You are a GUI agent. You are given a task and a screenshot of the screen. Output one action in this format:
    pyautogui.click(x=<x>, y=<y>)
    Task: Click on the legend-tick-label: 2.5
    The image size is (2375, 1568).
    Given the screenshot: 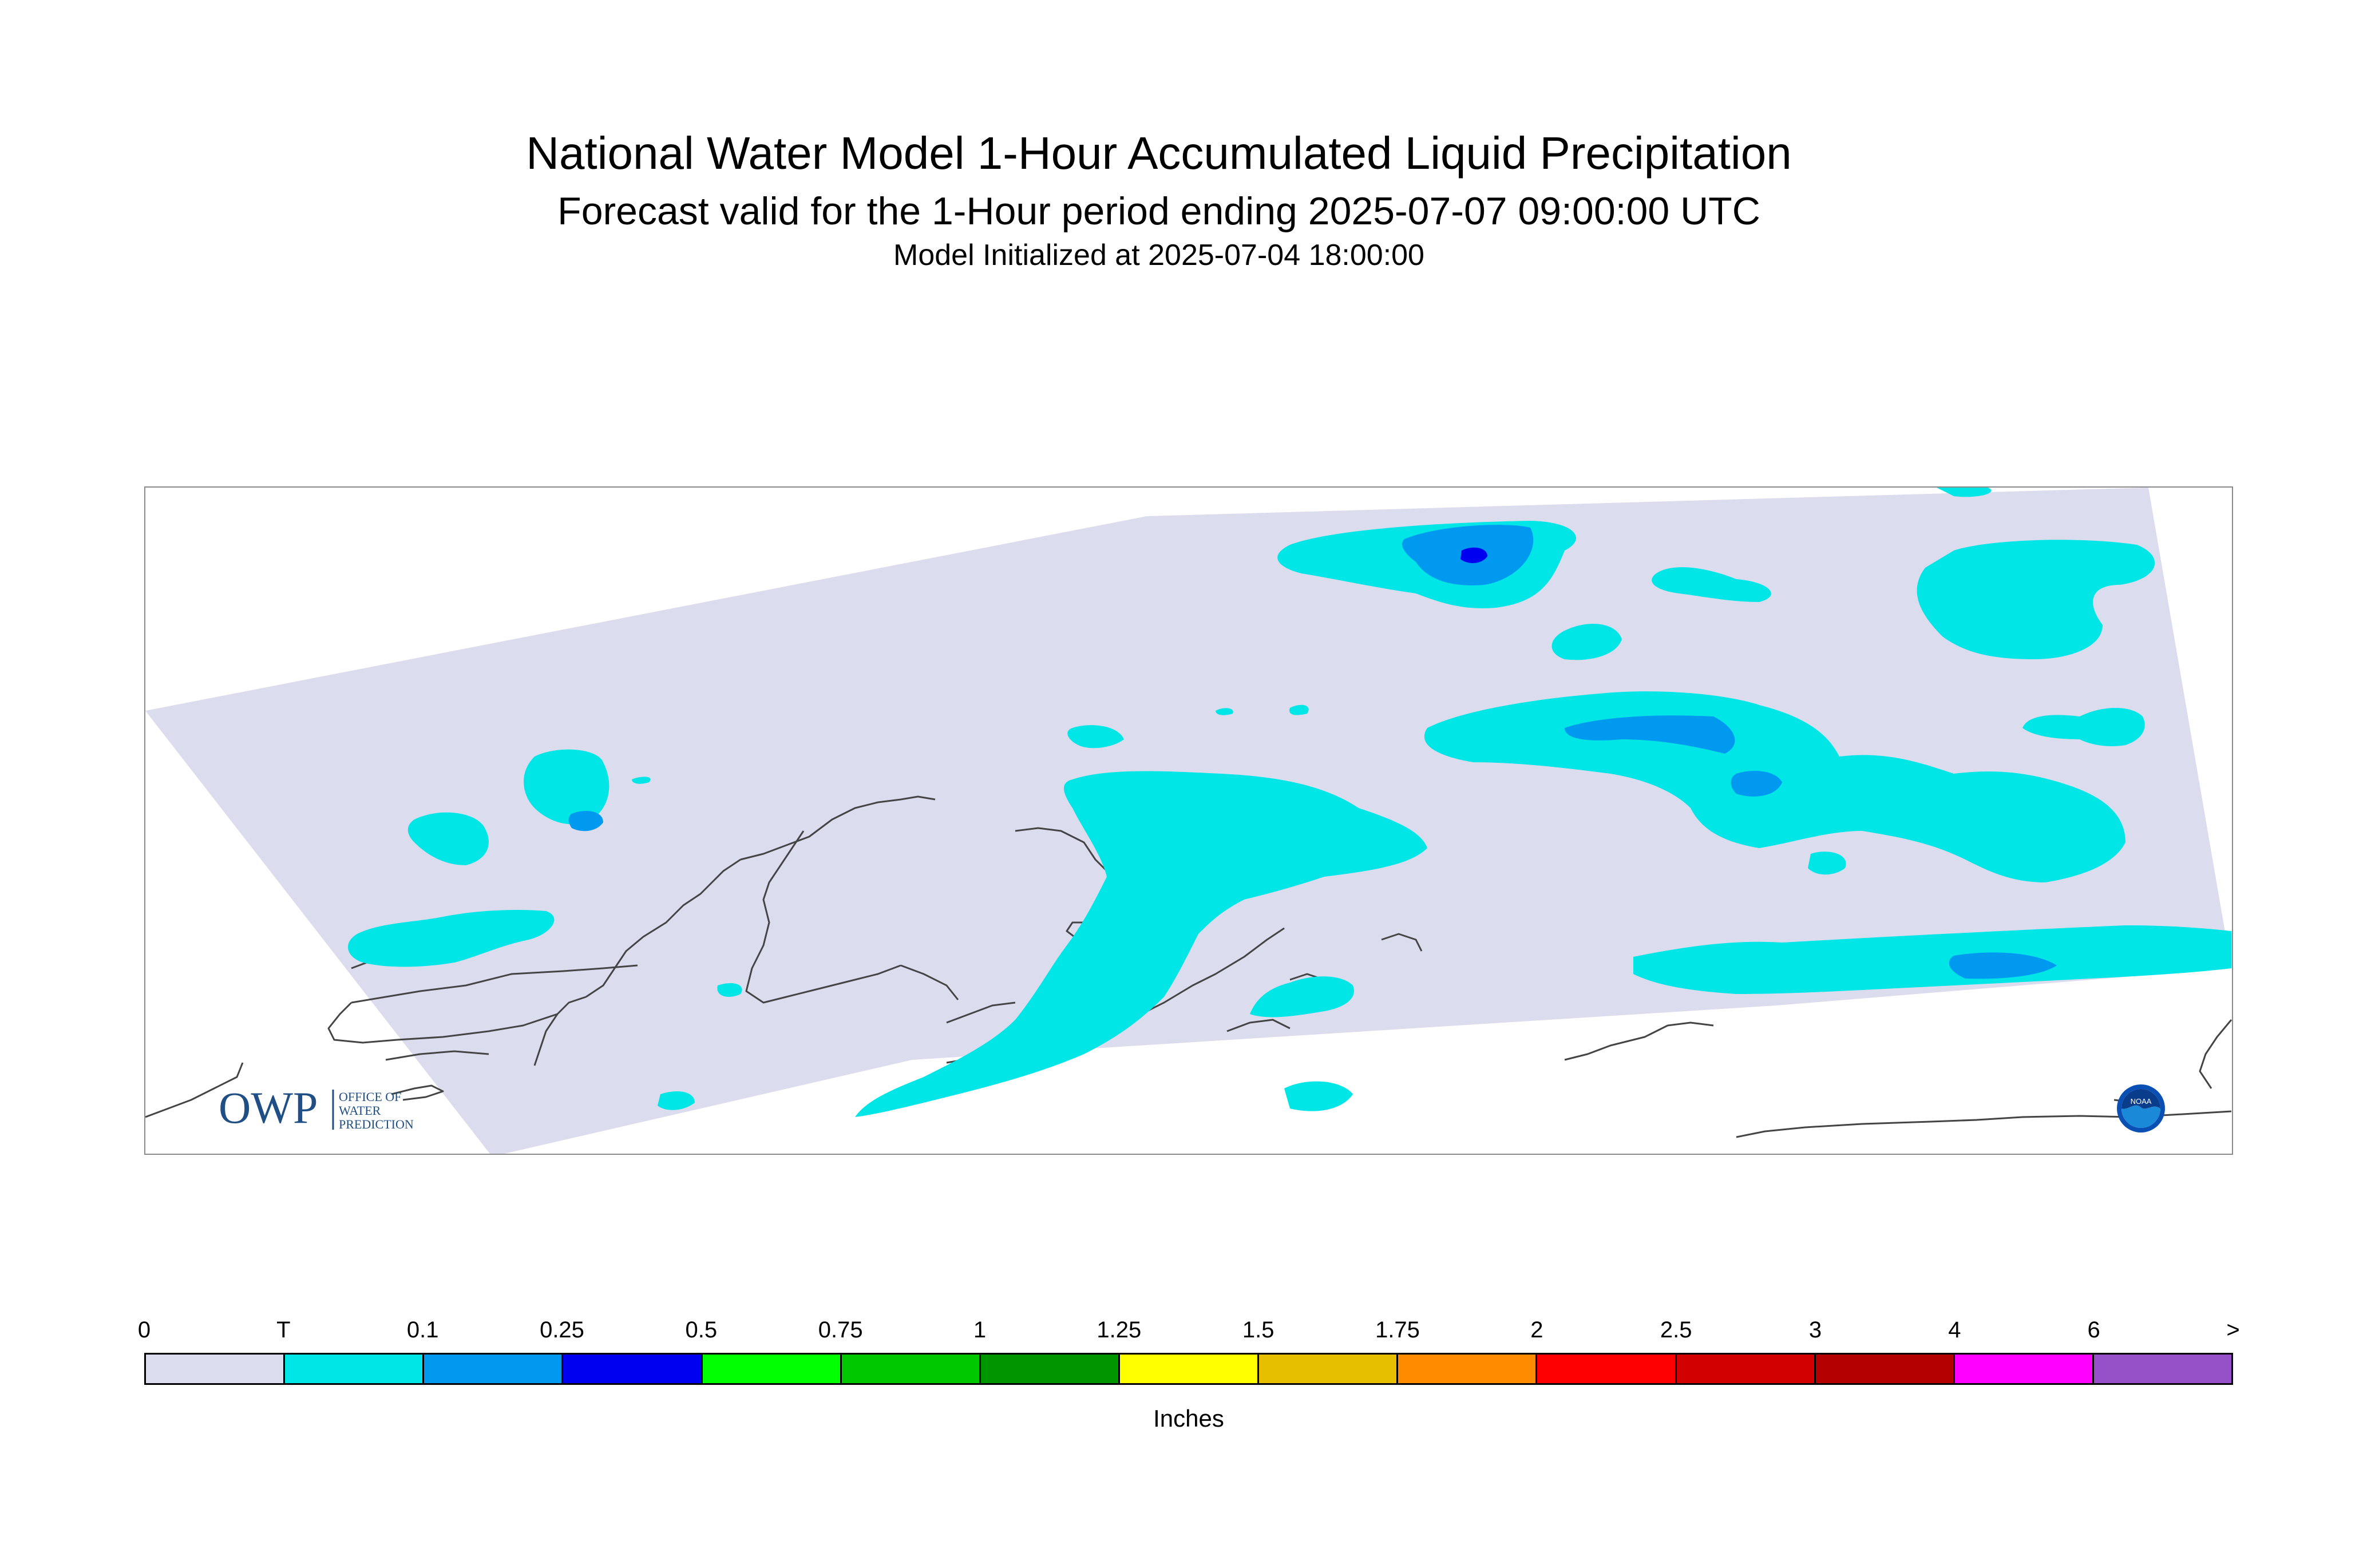 What is the action you would take?
    pyautogui.click(x=1676, y=1330)
    